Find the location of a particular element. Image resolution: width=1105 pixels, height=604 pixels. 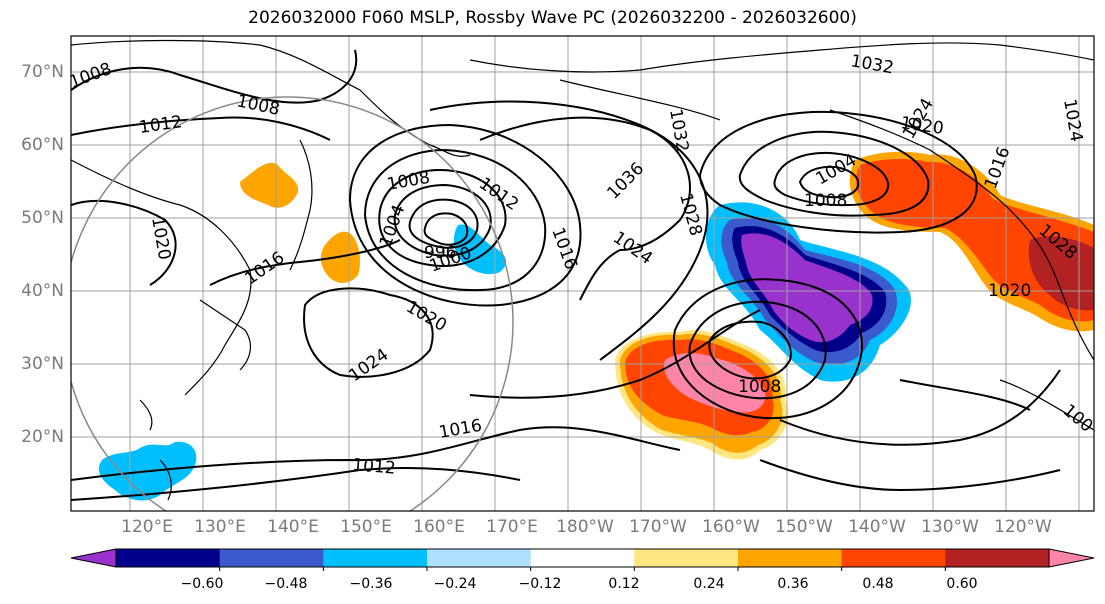

colorbar-tick: −0.60 is located at coordinates (202, 584).